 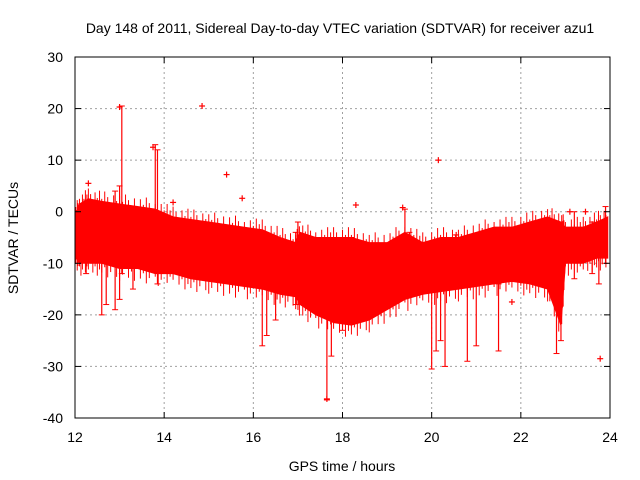 What do you see at coordinates (53, 263) in the screenshot?
I see `y-tick-label: -10` at bounding box center [53, 263].